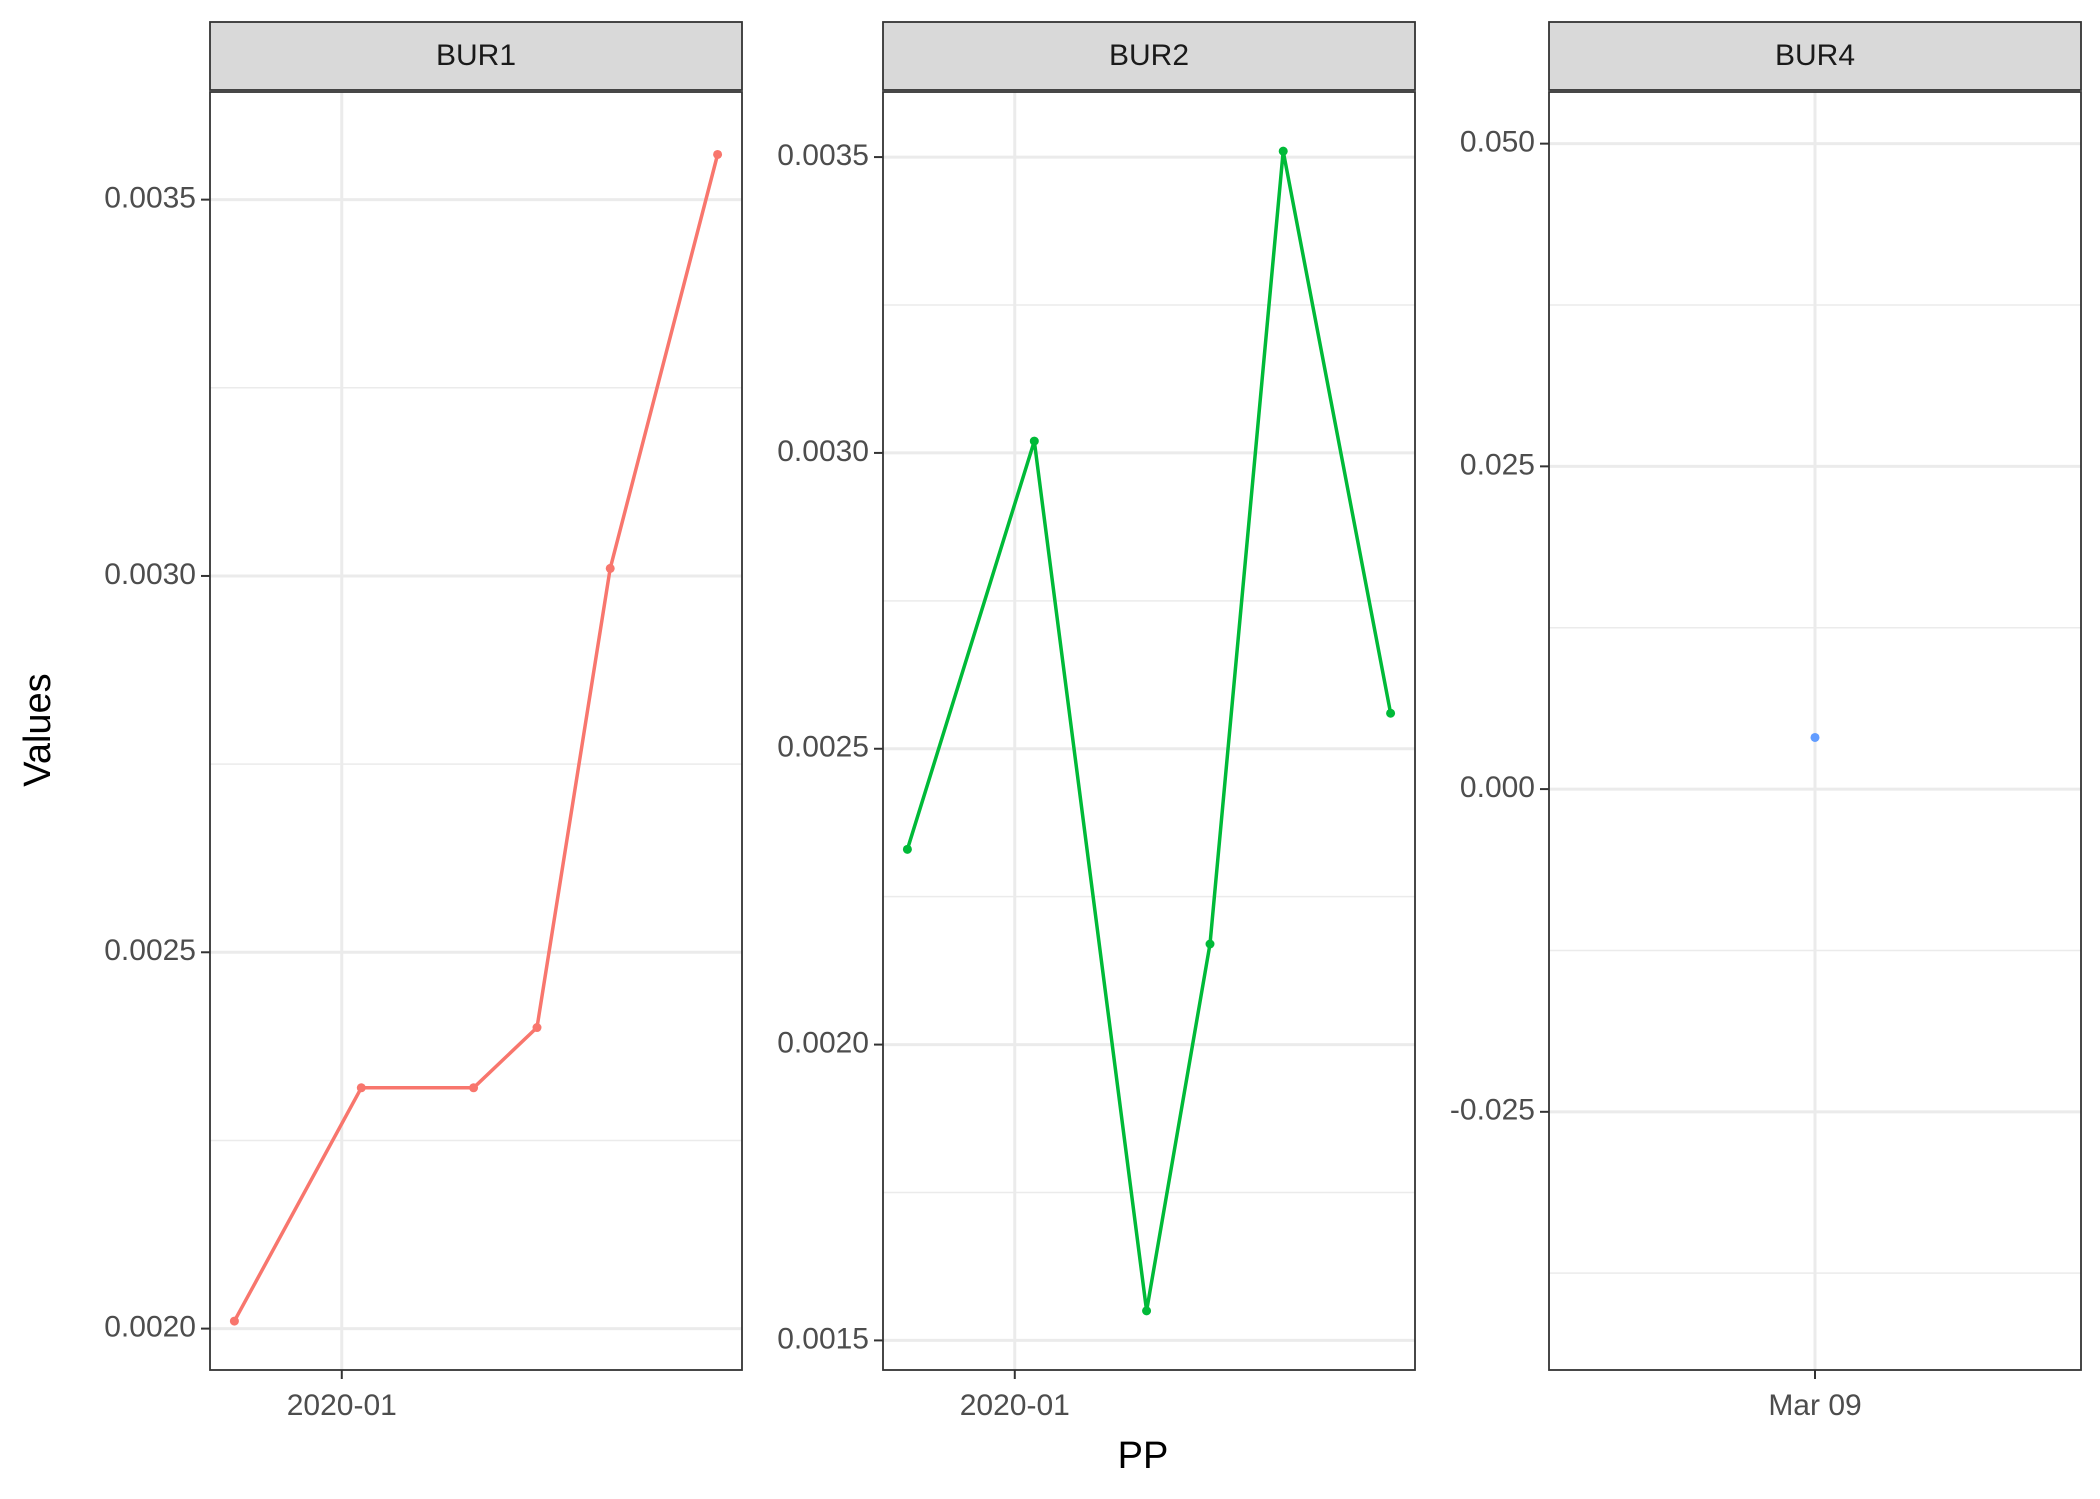  What do you see at coordinates (1497, 142) in the screenshot?
I see `y-tick-label: 0.050` at bounding box center [1497, 142].